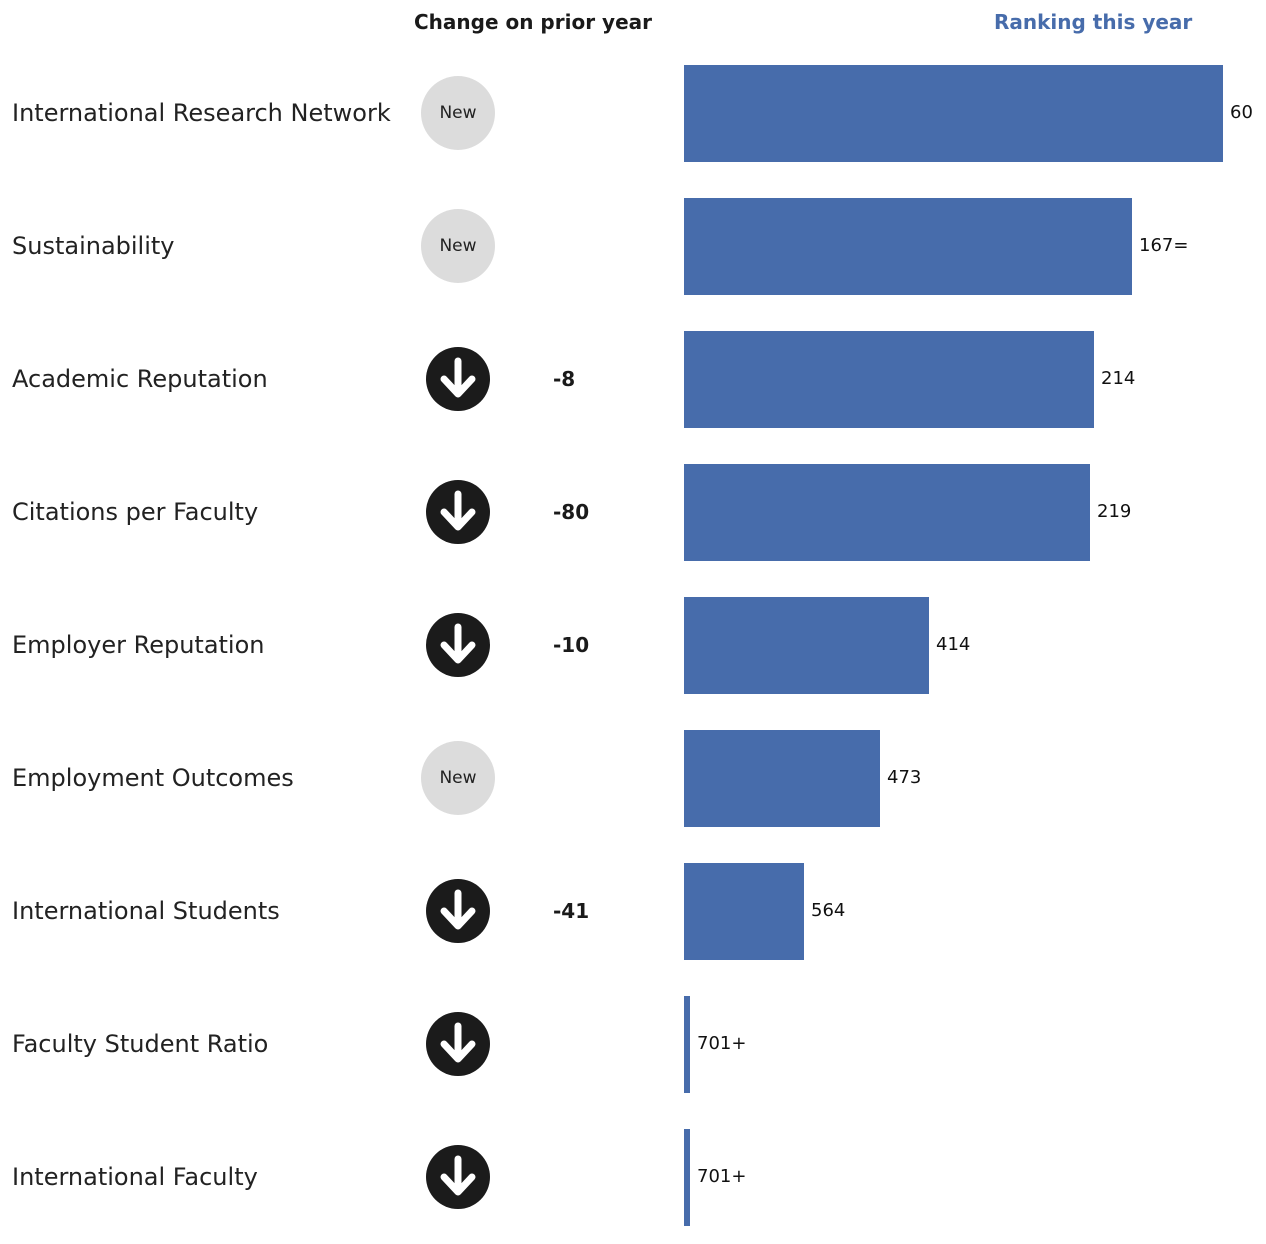 This screenshot has height=1244, width=1266. What do you see at coordinates (1241, 112) in the screenshot?
I see `rank-label: 60` at bounding box center [1241, 112].